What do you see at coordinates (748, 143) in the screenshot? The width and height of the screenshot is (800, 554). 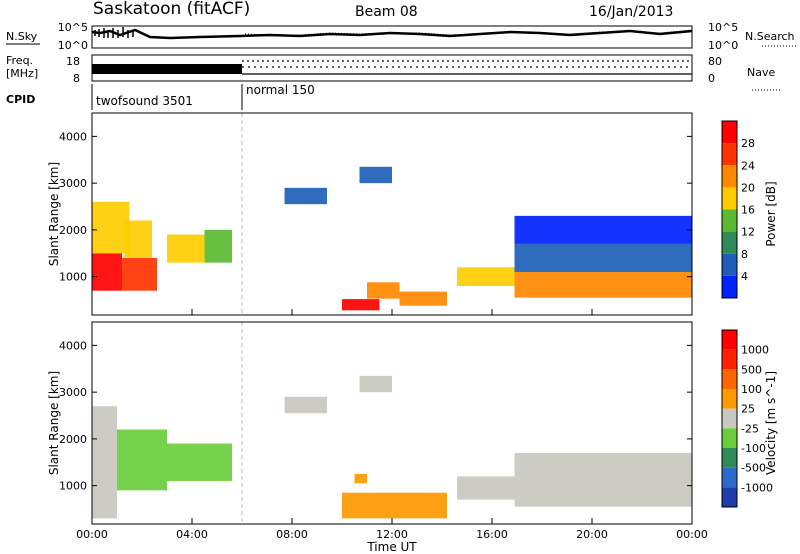 I see `power-colorbar-tick: 28` at bounding box center [748, 143].